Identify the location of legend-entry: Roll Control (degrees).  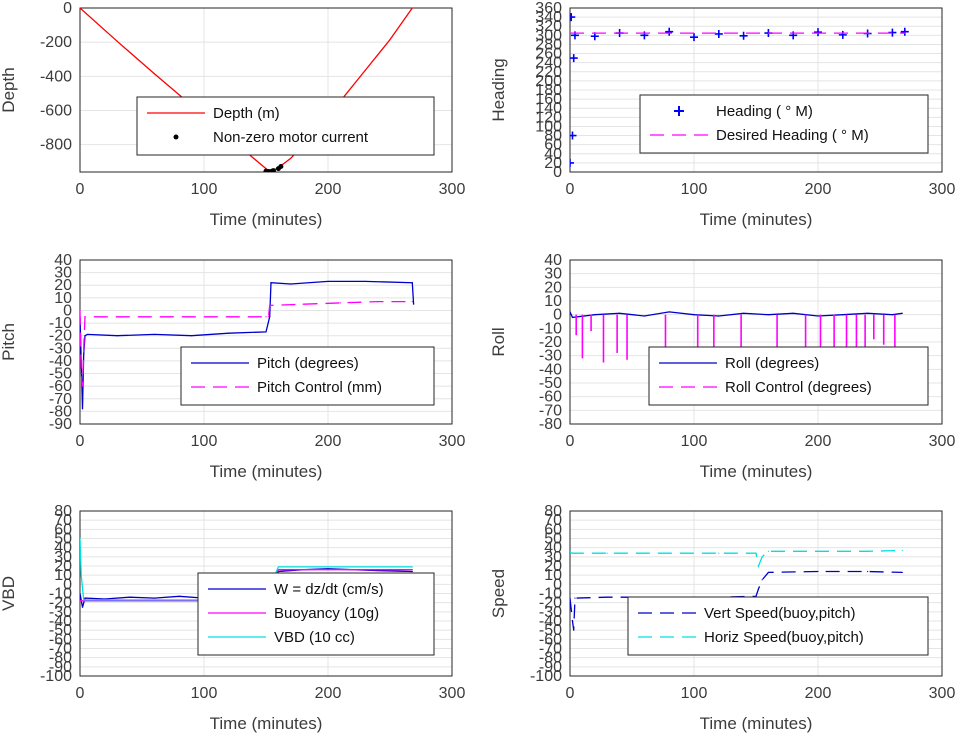
(798, 387).